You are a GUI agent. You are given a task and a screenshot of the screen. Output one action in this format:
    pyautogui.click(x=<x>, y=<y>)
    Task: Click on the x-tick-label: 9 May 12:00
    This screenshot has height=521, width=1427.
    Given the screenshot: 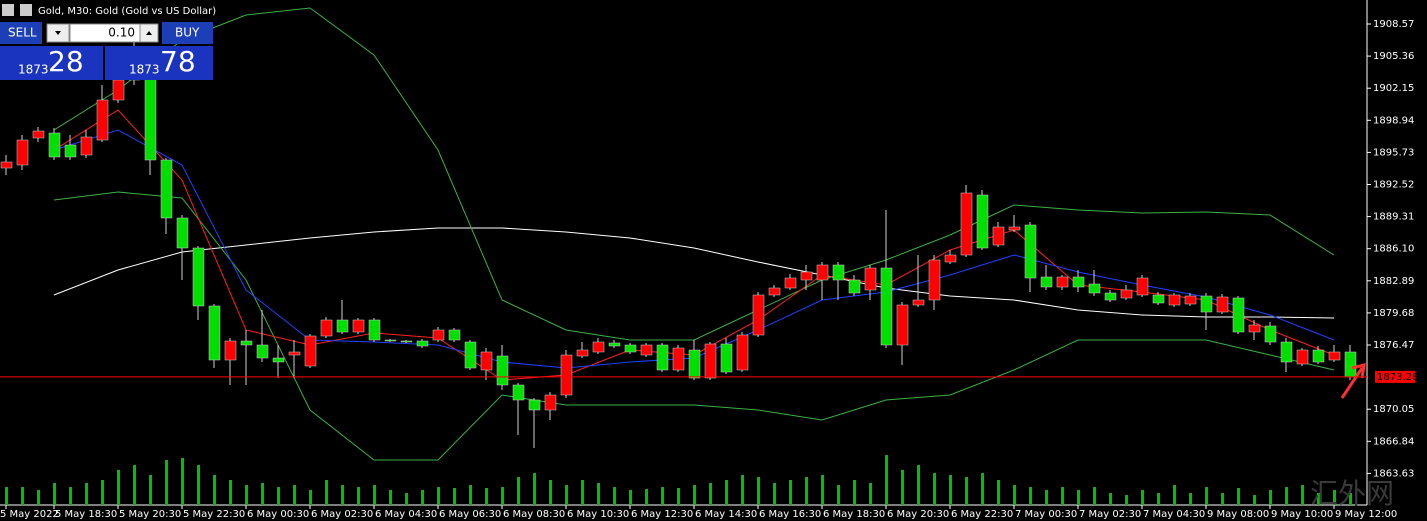 What is the action you would take?
    pyautogui.click(x=1366, y=514)
    